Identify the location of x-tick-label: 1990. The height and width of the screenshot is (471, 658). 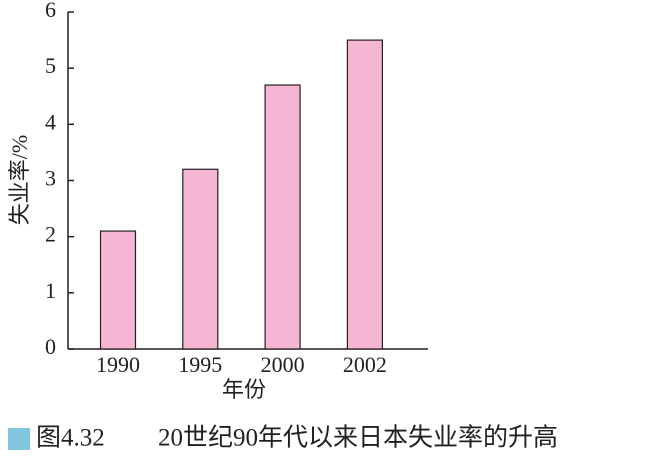
(118, 364).